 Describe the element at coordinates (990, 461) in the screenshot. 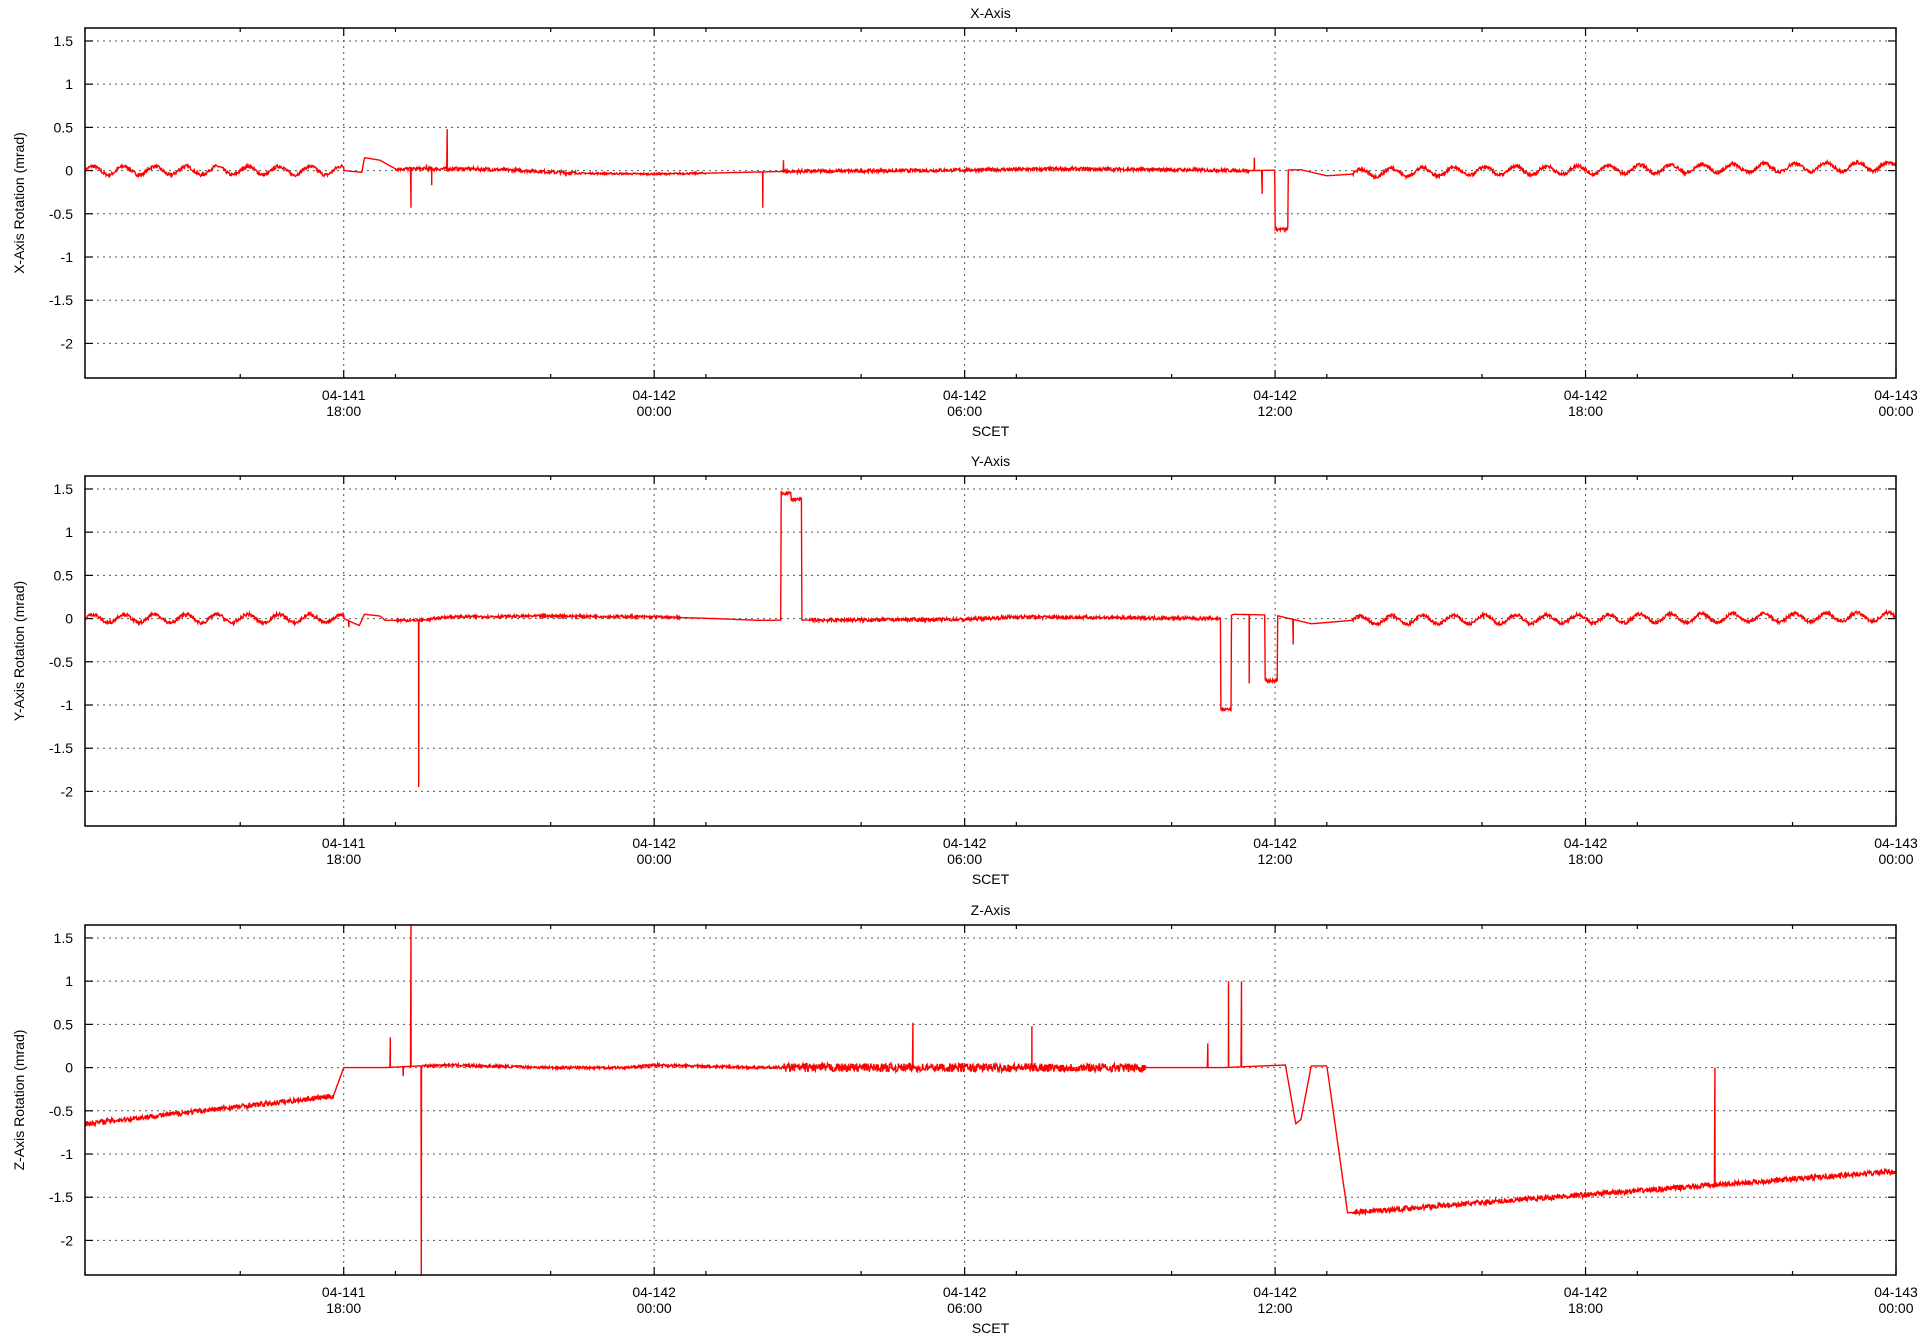

I see `chart-title: Y-Axis` at that location.